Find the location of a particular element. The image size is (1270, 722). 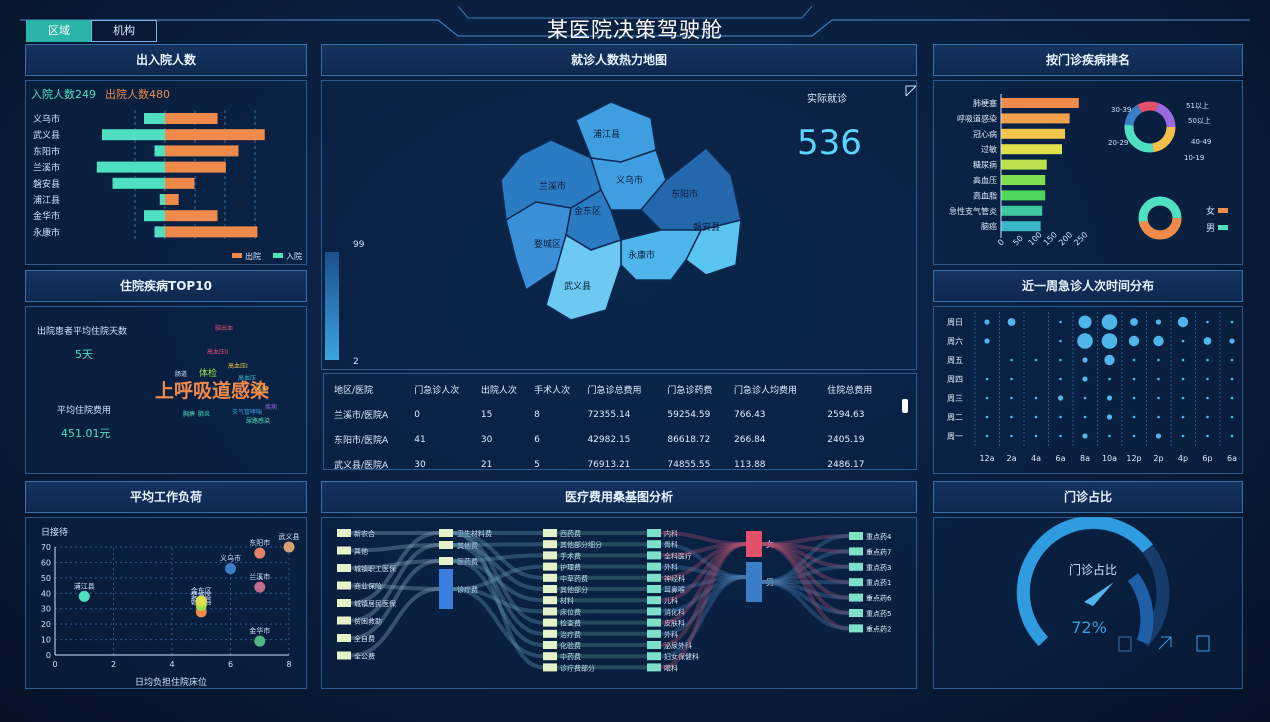

table-header: 门急诊总费用 is located at coordinates (614, 390).